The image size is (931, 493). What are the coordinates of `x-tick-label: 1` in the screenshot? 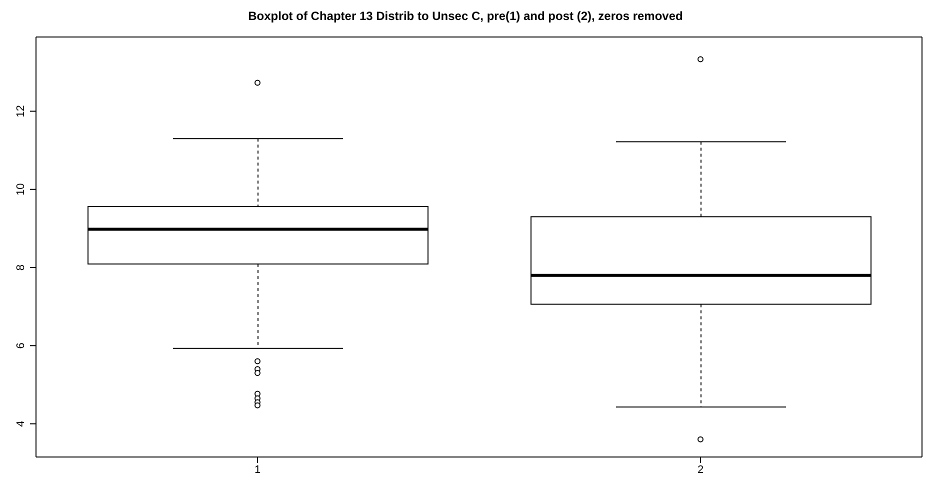 It's located at (257, 470).